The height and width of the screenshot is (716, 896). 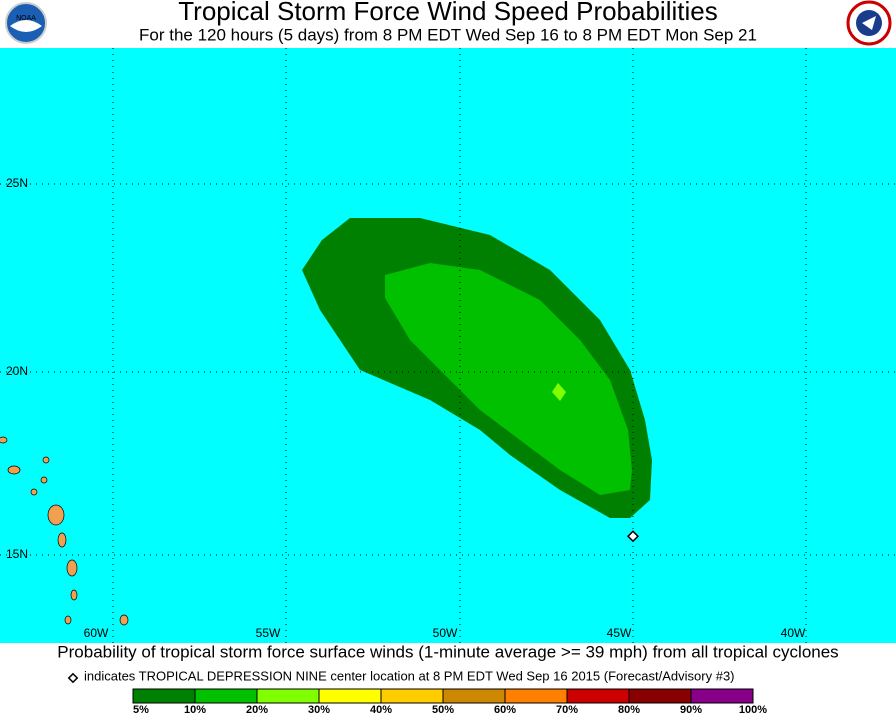 I want to click on legend-label: 90%, so click(x=691, y=710).